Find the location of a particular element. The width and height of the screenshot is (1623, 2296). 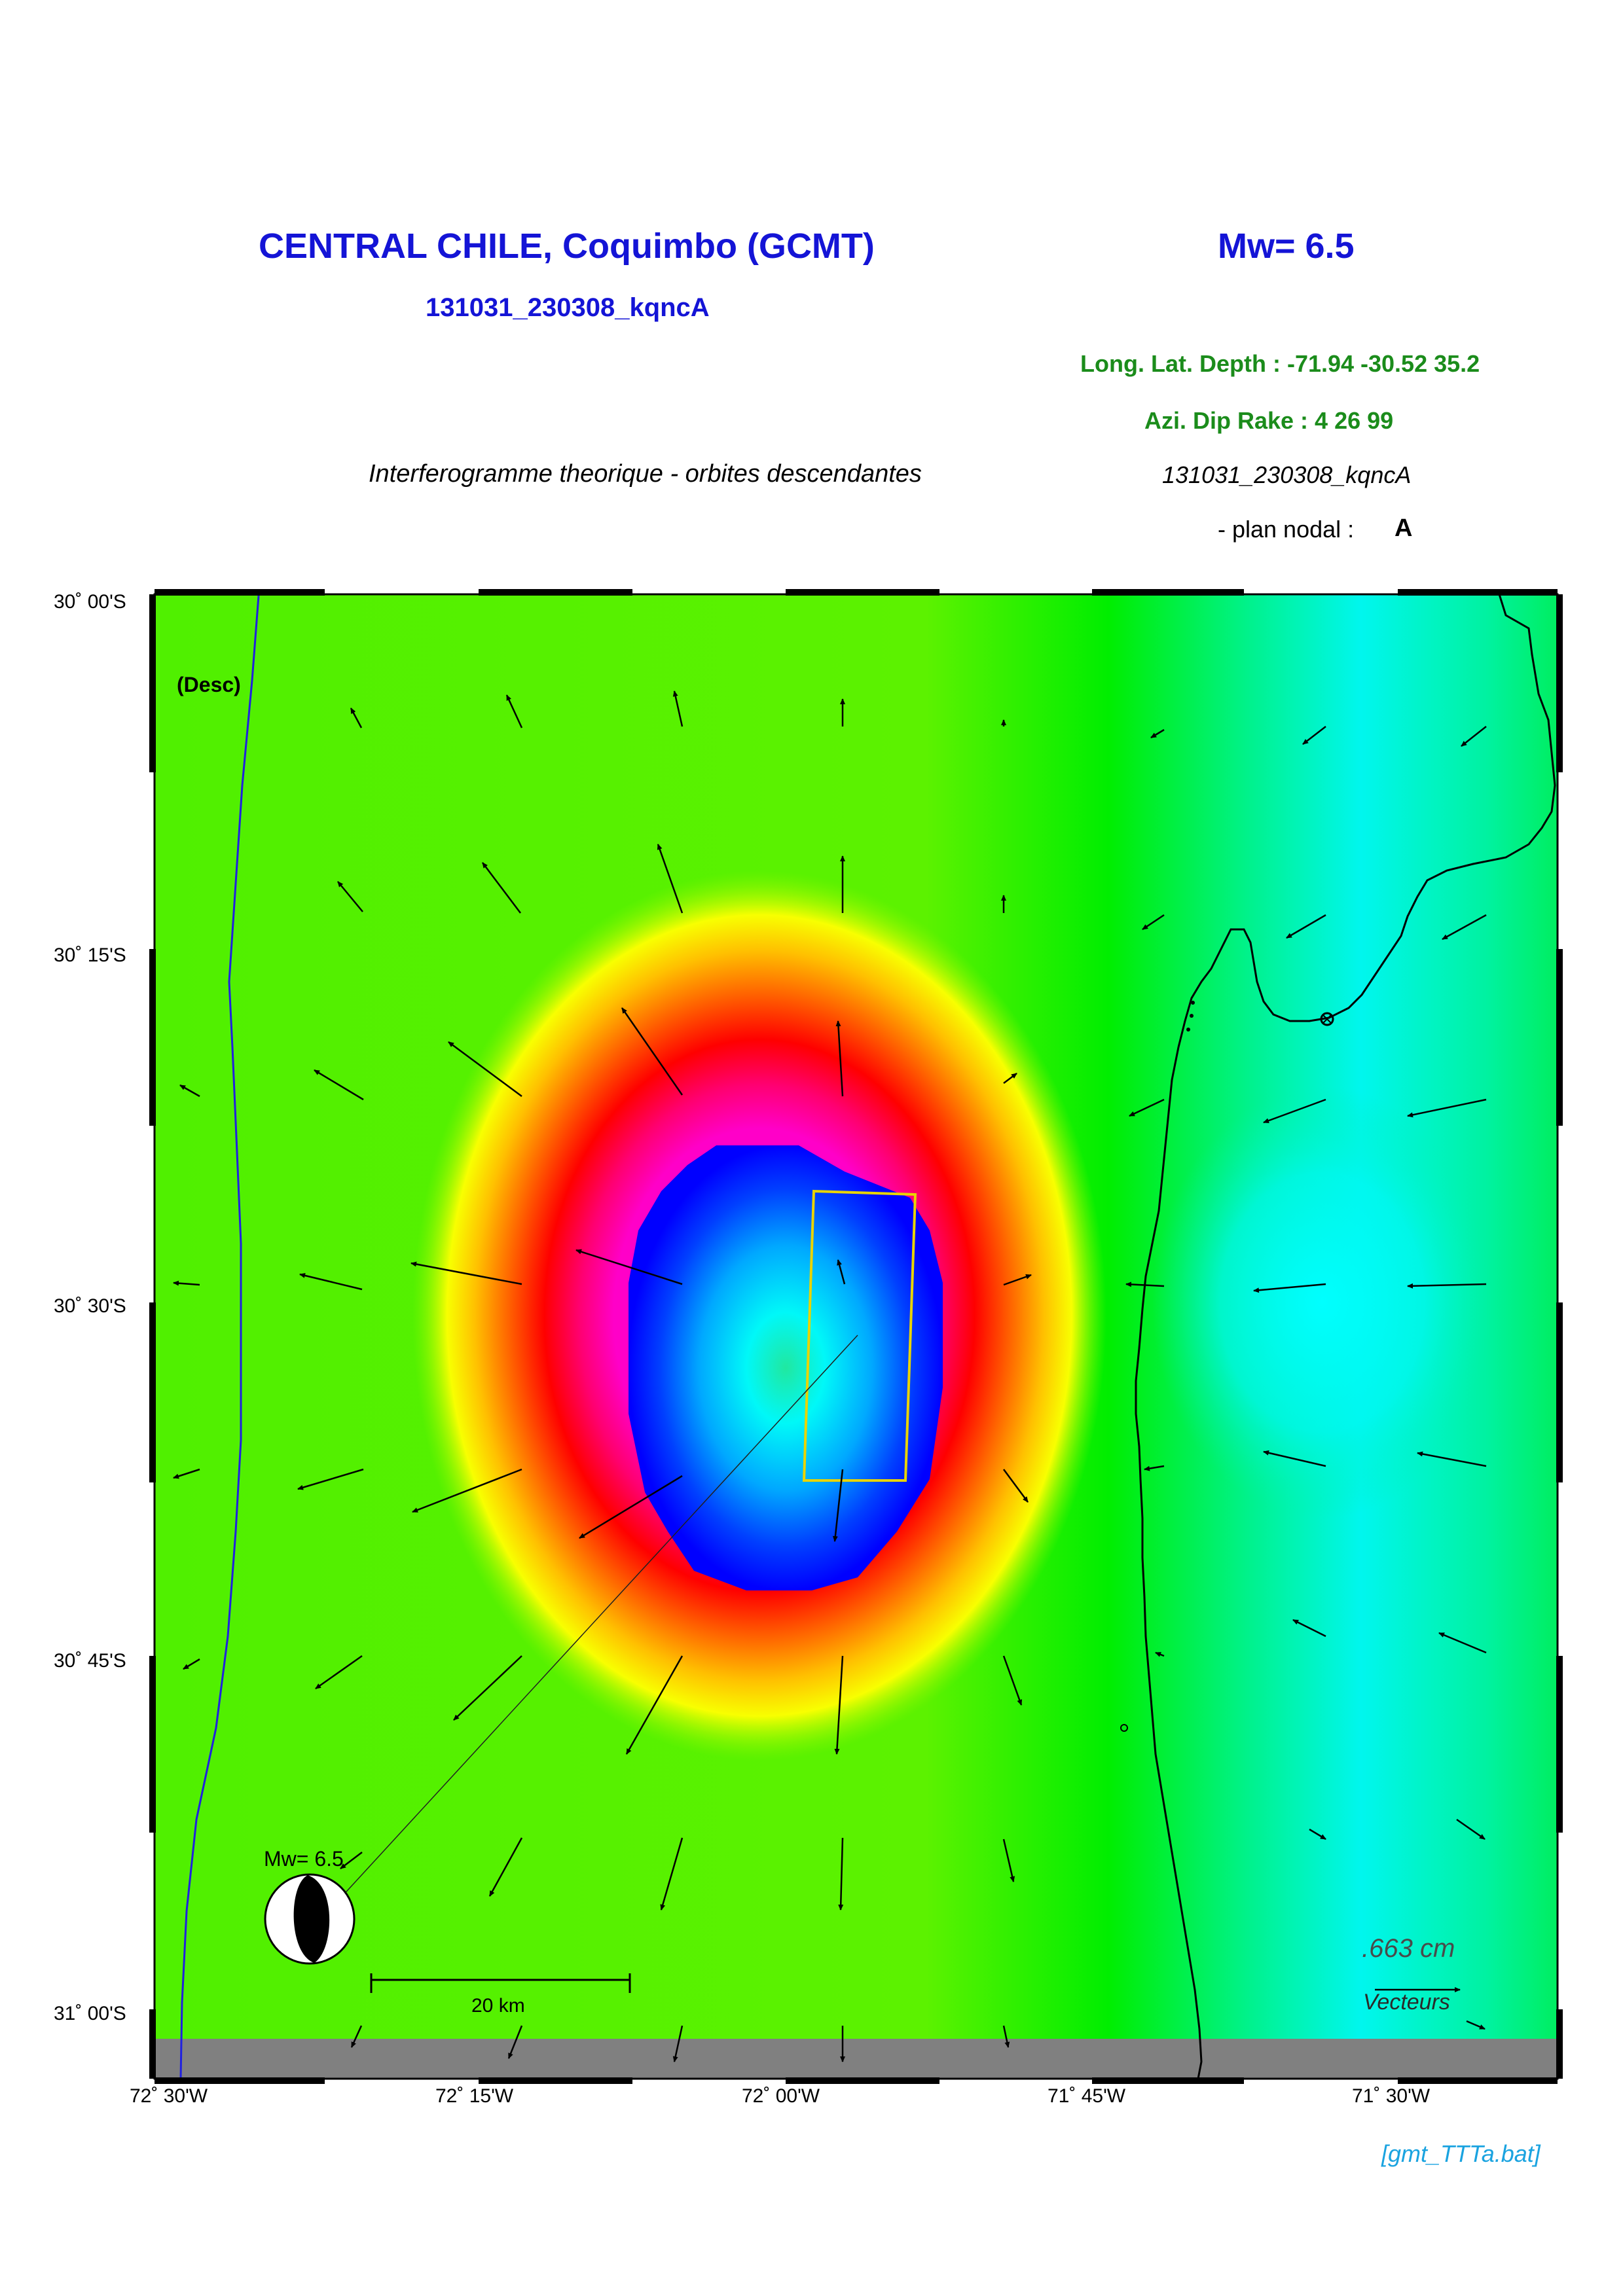

island-marker is located at coordinates (1124, 1728).